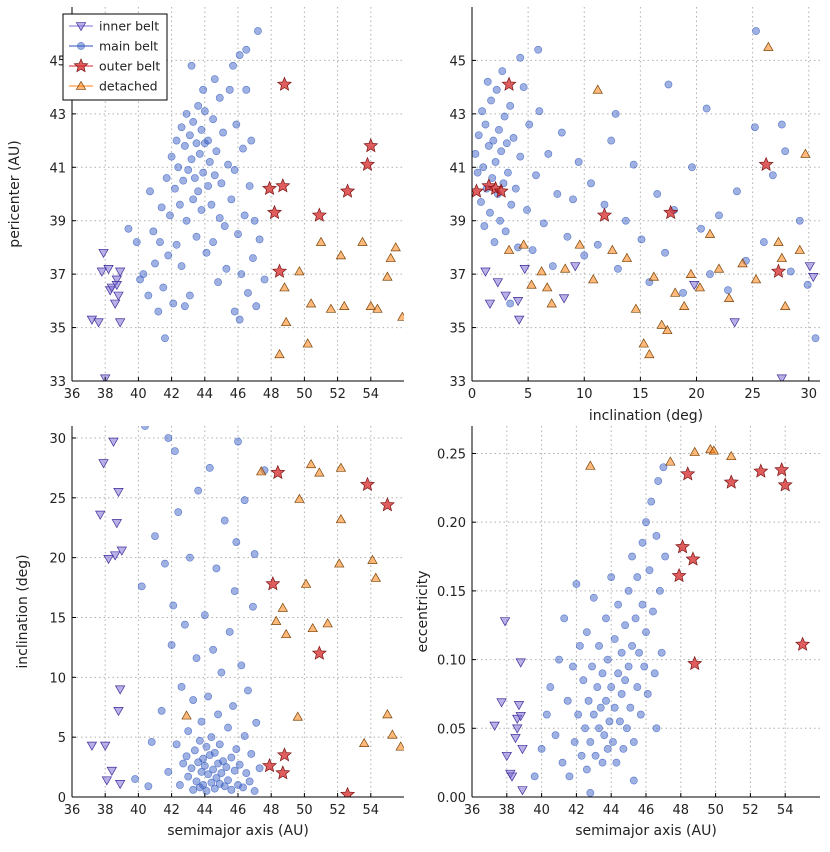 The height and width of the screenshot is (852, 830). I want to click on y-tick-label: 0, so click(62, 798).